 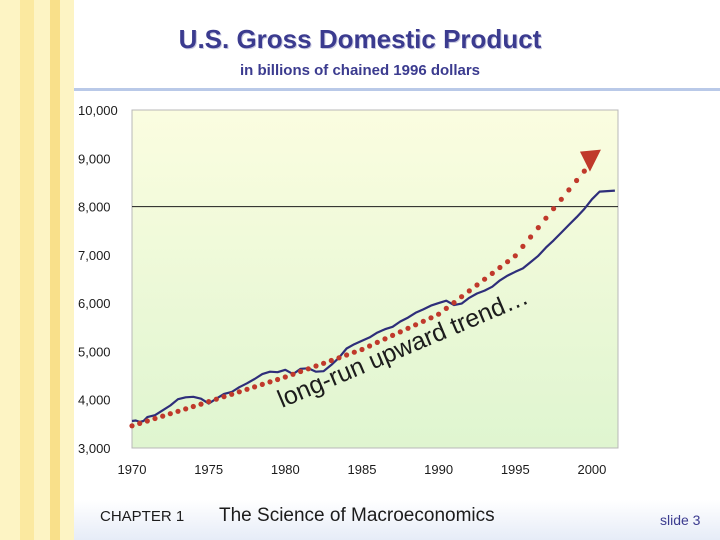 I want to click on x-tick-label: 1970, so click(x=132, y=469).